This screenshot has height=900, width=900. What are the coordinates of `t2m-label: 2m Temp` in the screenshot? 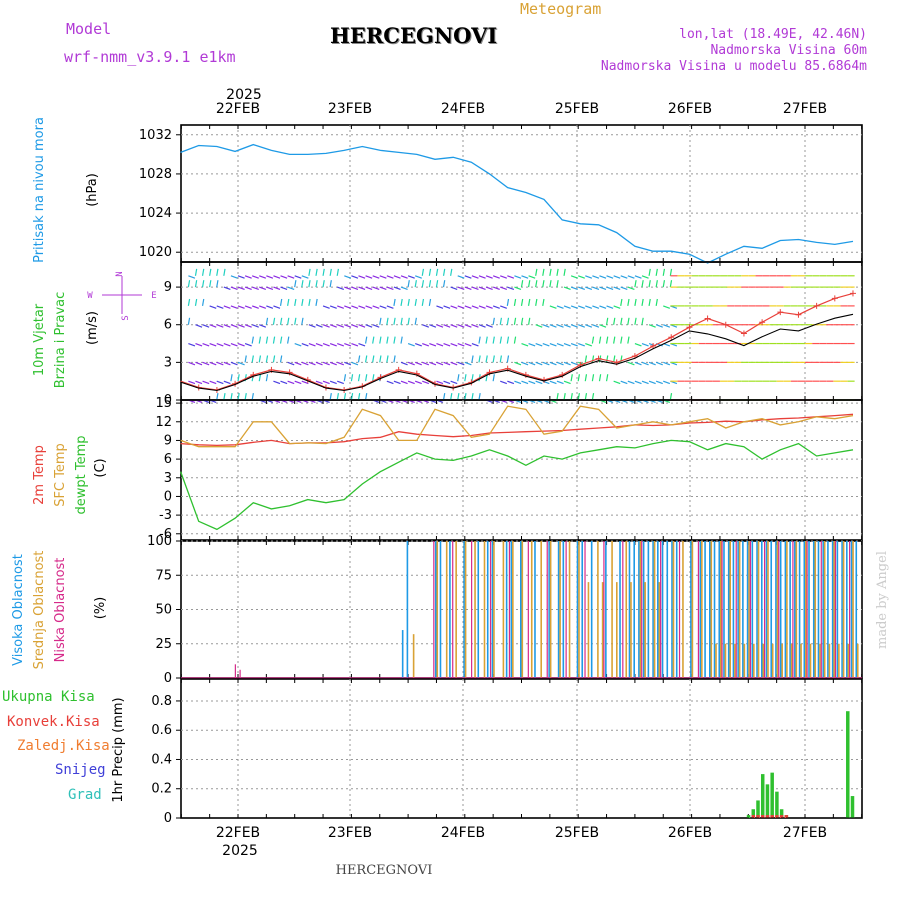 It's located at (39, 475).